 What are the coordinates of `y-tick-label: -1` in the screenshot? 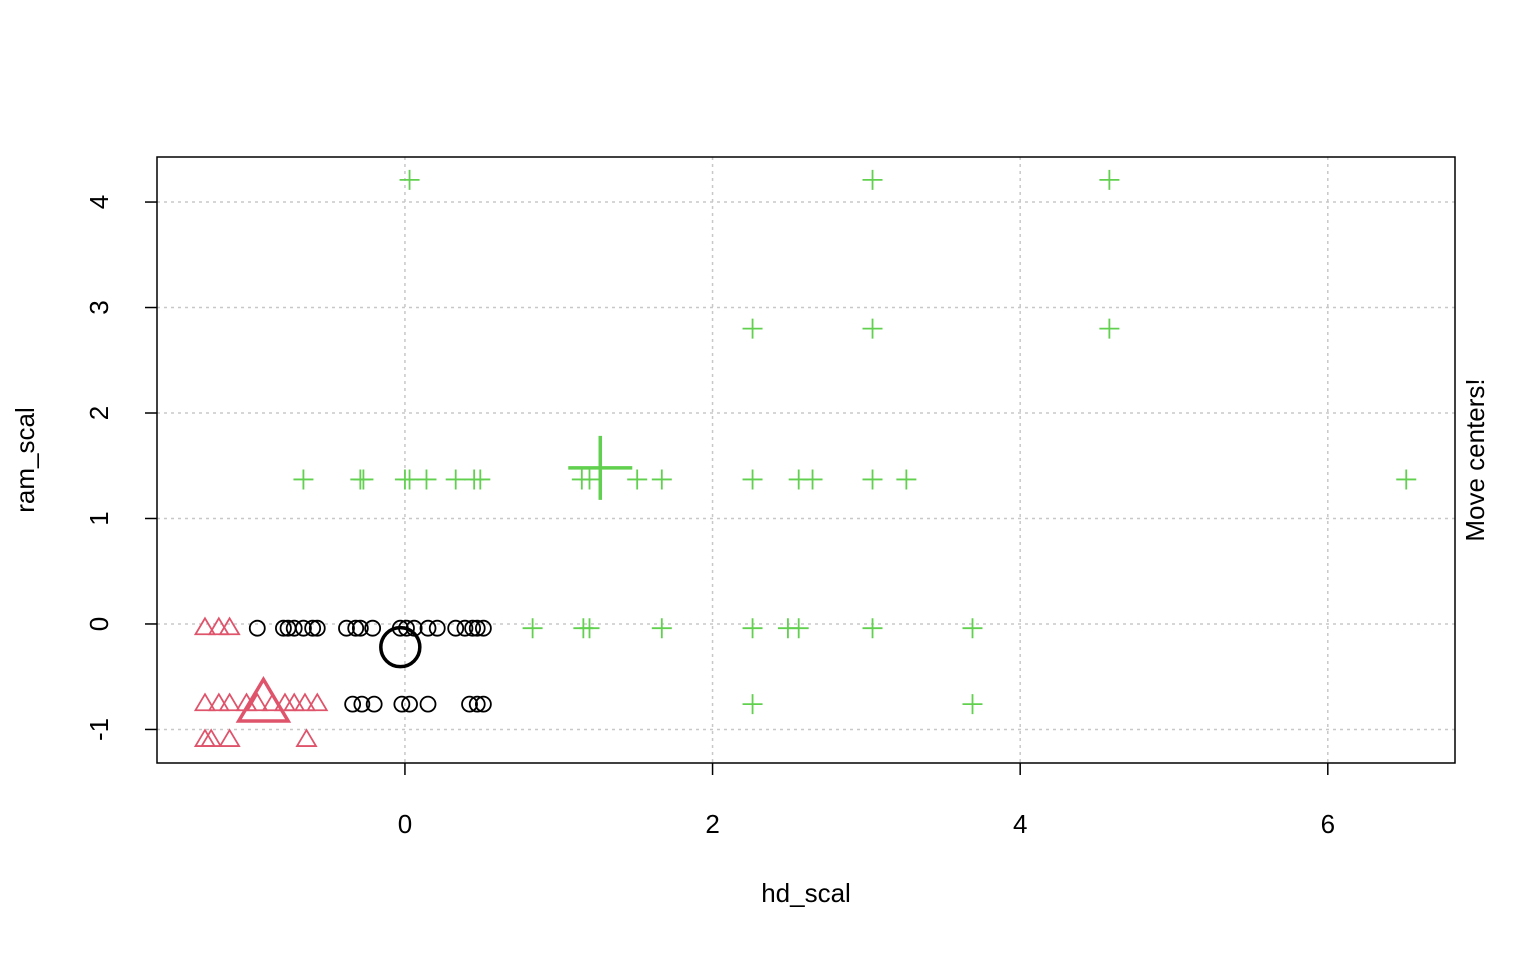 It's located at (99, 729).